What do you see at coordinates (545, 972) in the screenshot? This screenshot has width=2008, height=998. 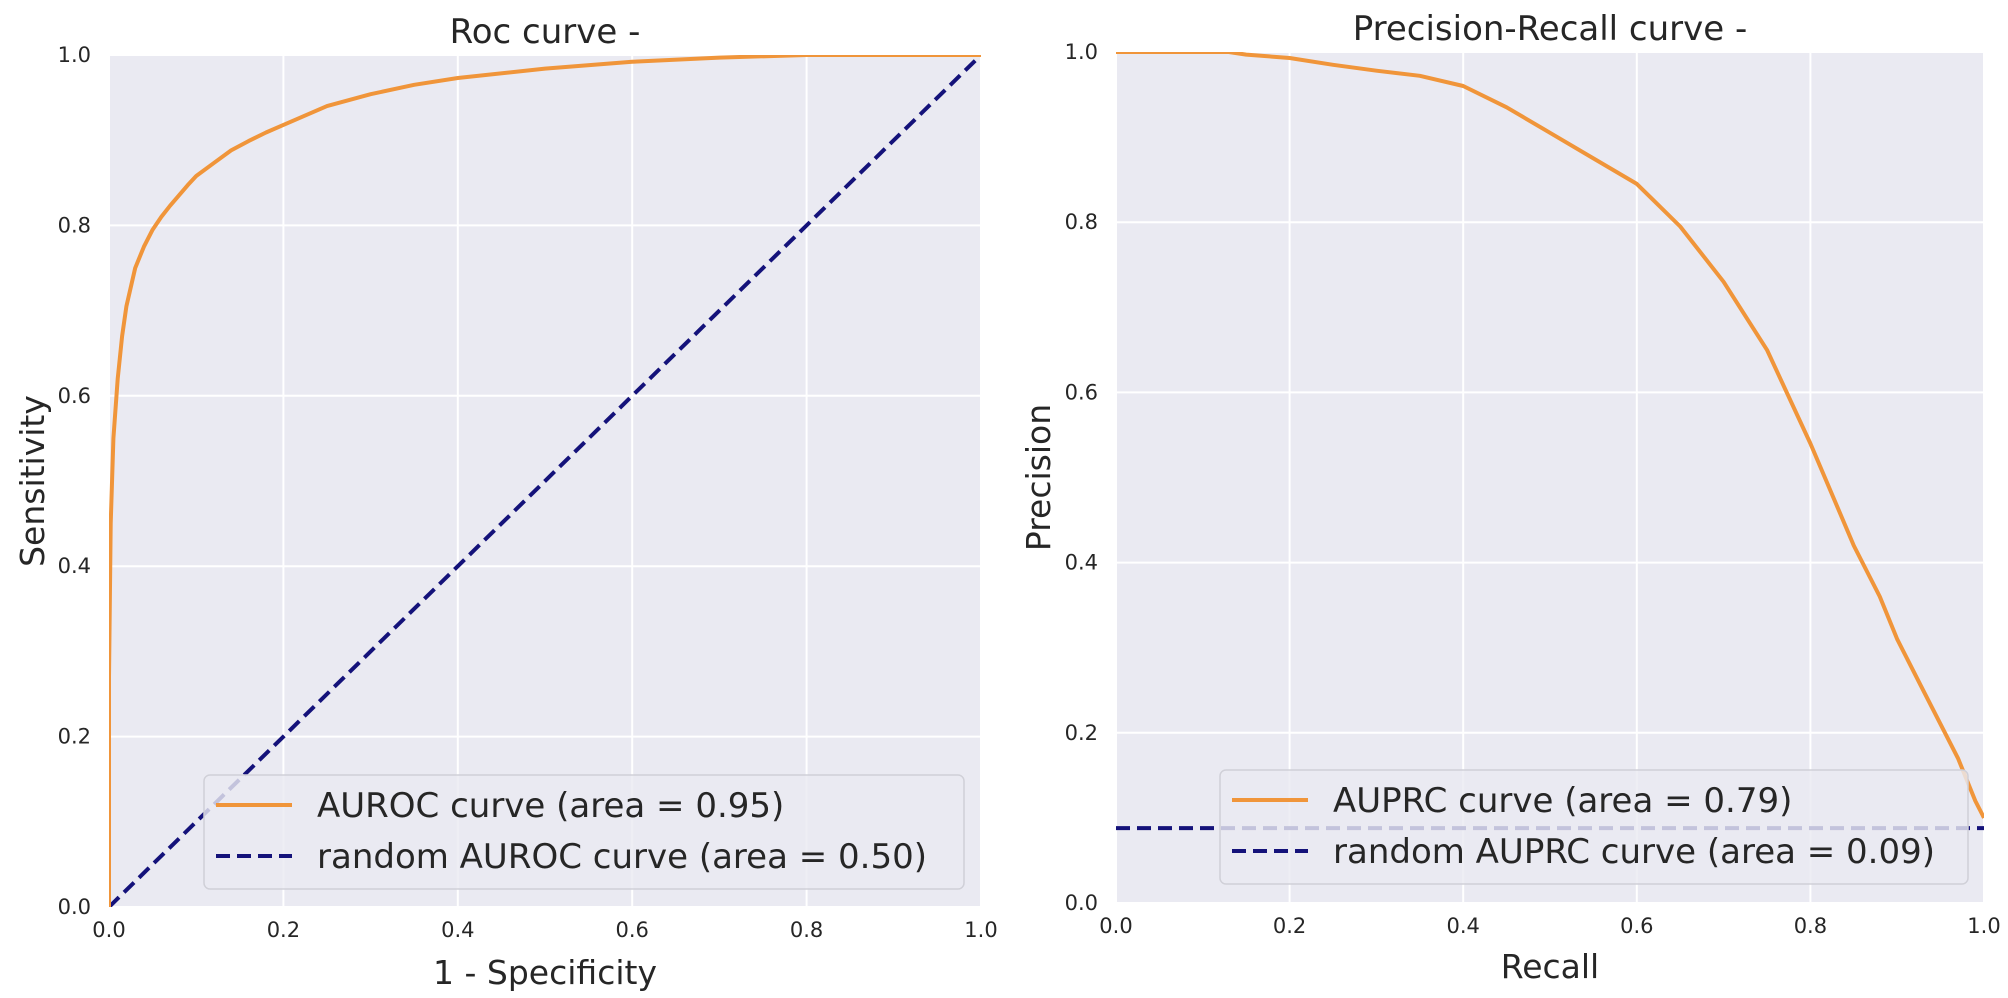 I see `x-axis-label: 1 - Specificity` at bounding box center [545, 972].